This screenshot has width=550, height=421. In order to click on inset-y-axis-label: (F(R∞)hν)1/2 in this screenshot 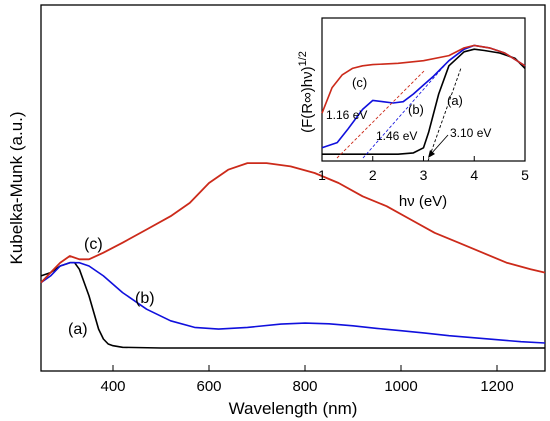, I will do `click(306, 92)`.